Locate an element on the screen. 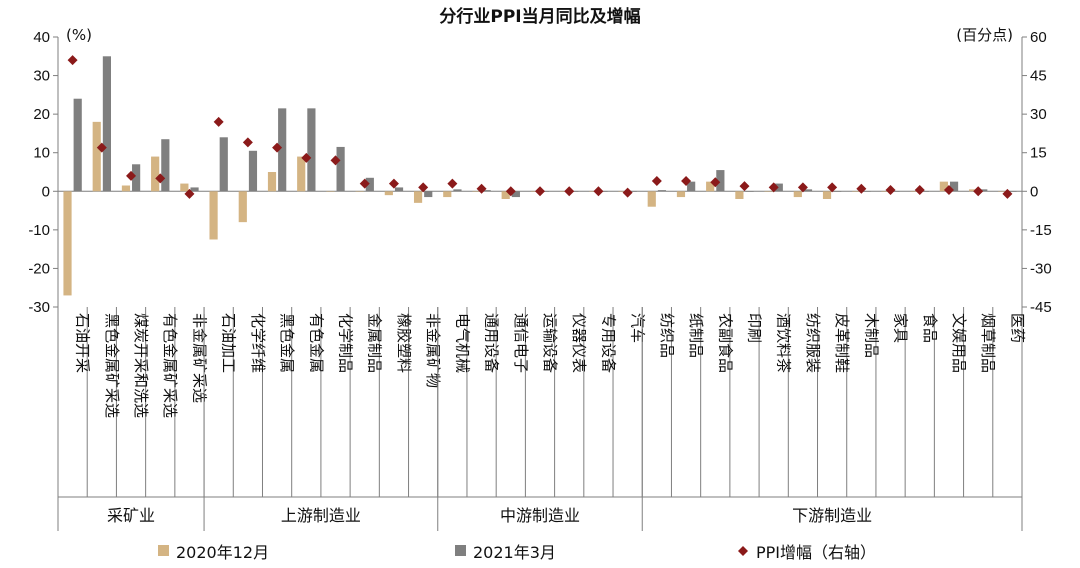 Image resolution: width=1080 pixels, height=568 pixels. category-label: 农副食品 is located at coordinates (725, 343).